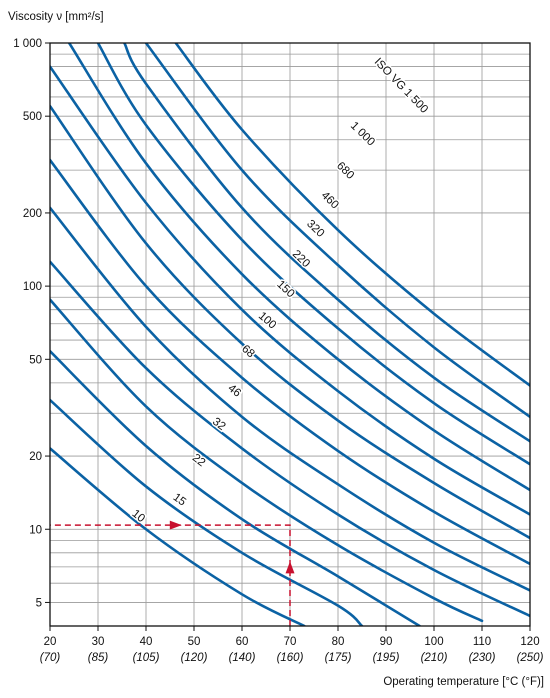 The height and width of the screenshot is (698, 550). Describe the element at coordinates (242, 642) in the screenshot. I see `x-tick-label: 60` at that location.